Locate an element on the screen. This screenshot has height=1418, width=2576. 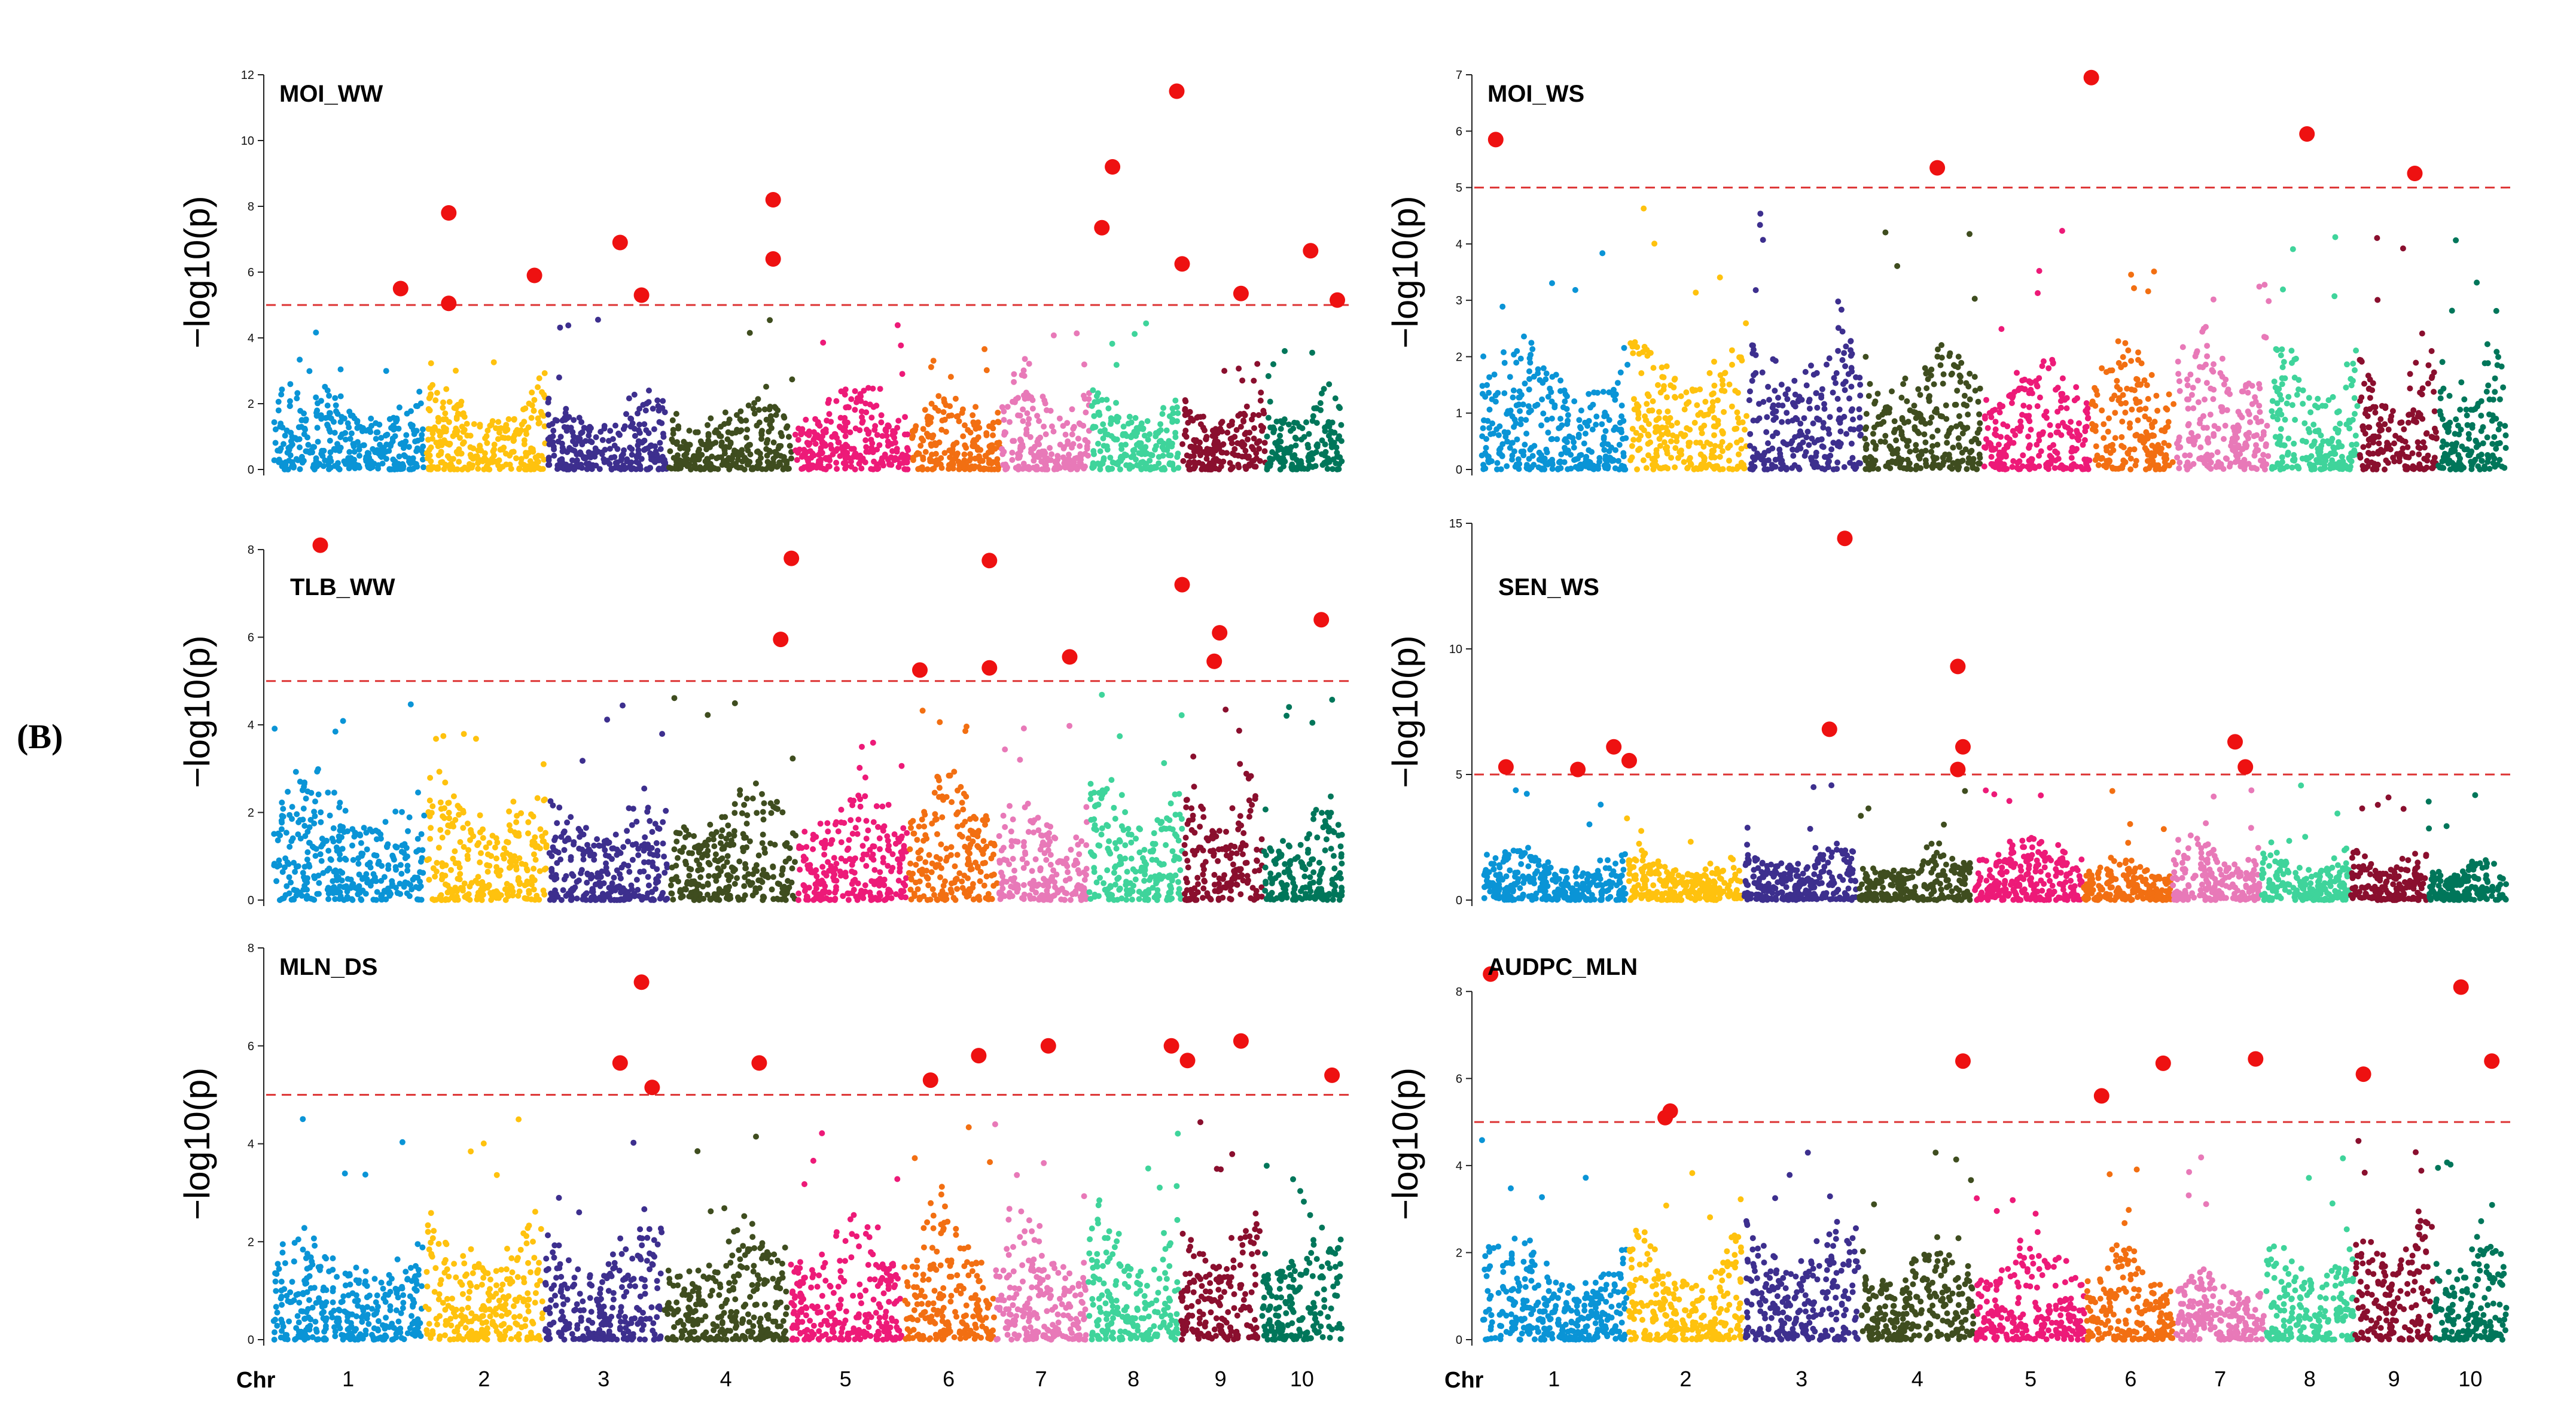
significant-snp is located at coordinates (1337, 300).